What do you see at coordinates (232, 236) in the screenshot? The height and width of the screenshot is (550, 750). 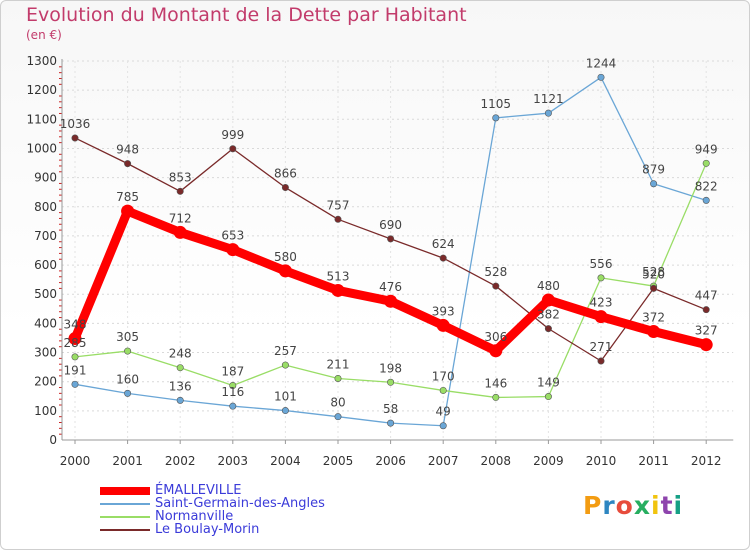 I see `data-label: 653` at bounding box center [232, 236].